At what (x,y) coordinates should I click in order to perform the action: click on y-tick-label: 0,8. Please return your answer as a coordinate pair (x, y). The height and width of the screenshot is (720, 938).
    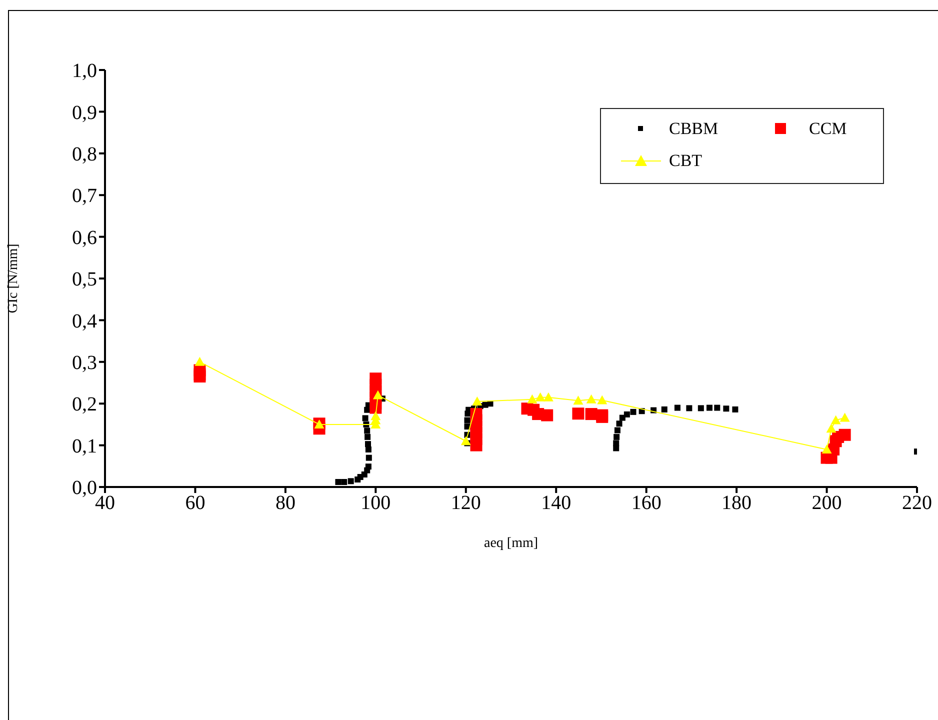
    Looking at the image, I should click on (84, 155).